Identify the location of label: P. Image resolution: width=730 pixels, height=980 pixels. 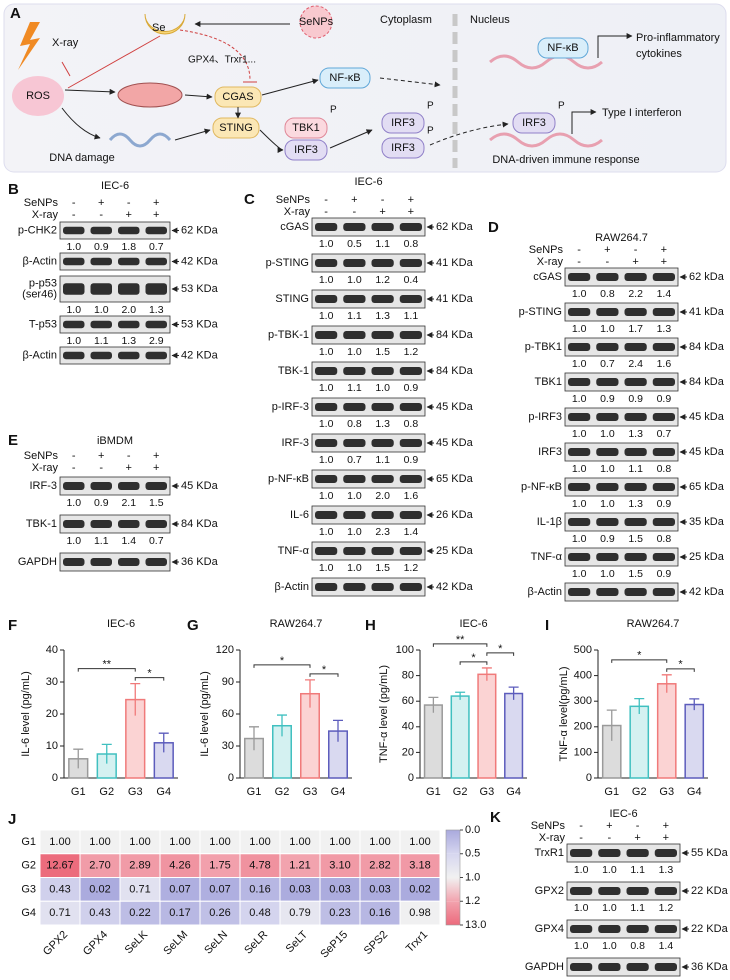
(430, 106).